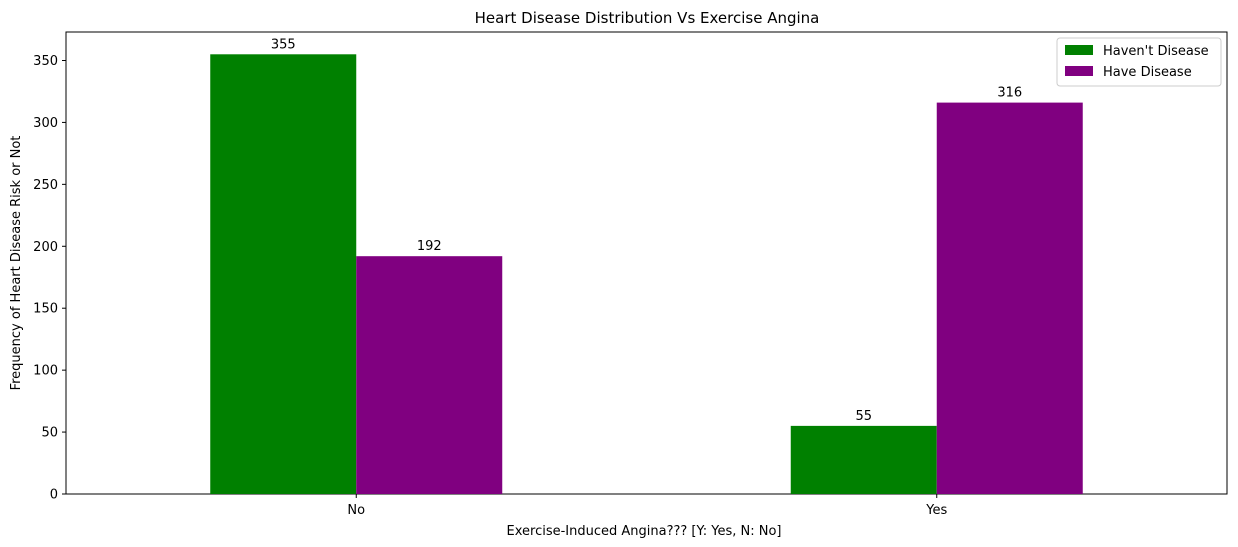 The width and height of the screenshot is (1238, 547). What do you see at coordinates (16, 263) in the screenshot?
I see `y-axis-label: Frequency of Heart Disease Risk or Not` at bounding box center [16, 263].